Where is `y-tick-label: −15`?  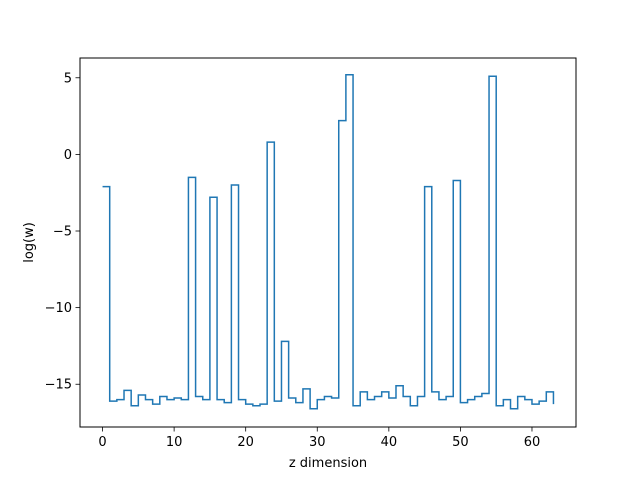
y-tick-label: −15 is located at coordinates (58, 385).